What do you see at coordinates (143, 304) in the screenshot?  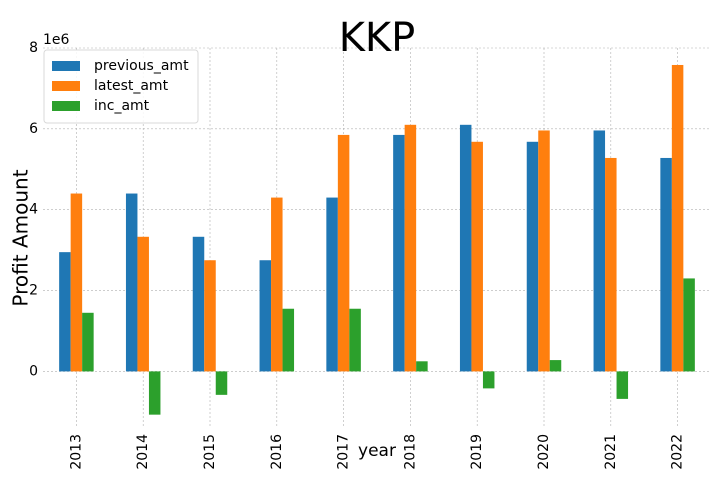 I see `bar-latest_amt-2014` at bounding box center [143, 304].